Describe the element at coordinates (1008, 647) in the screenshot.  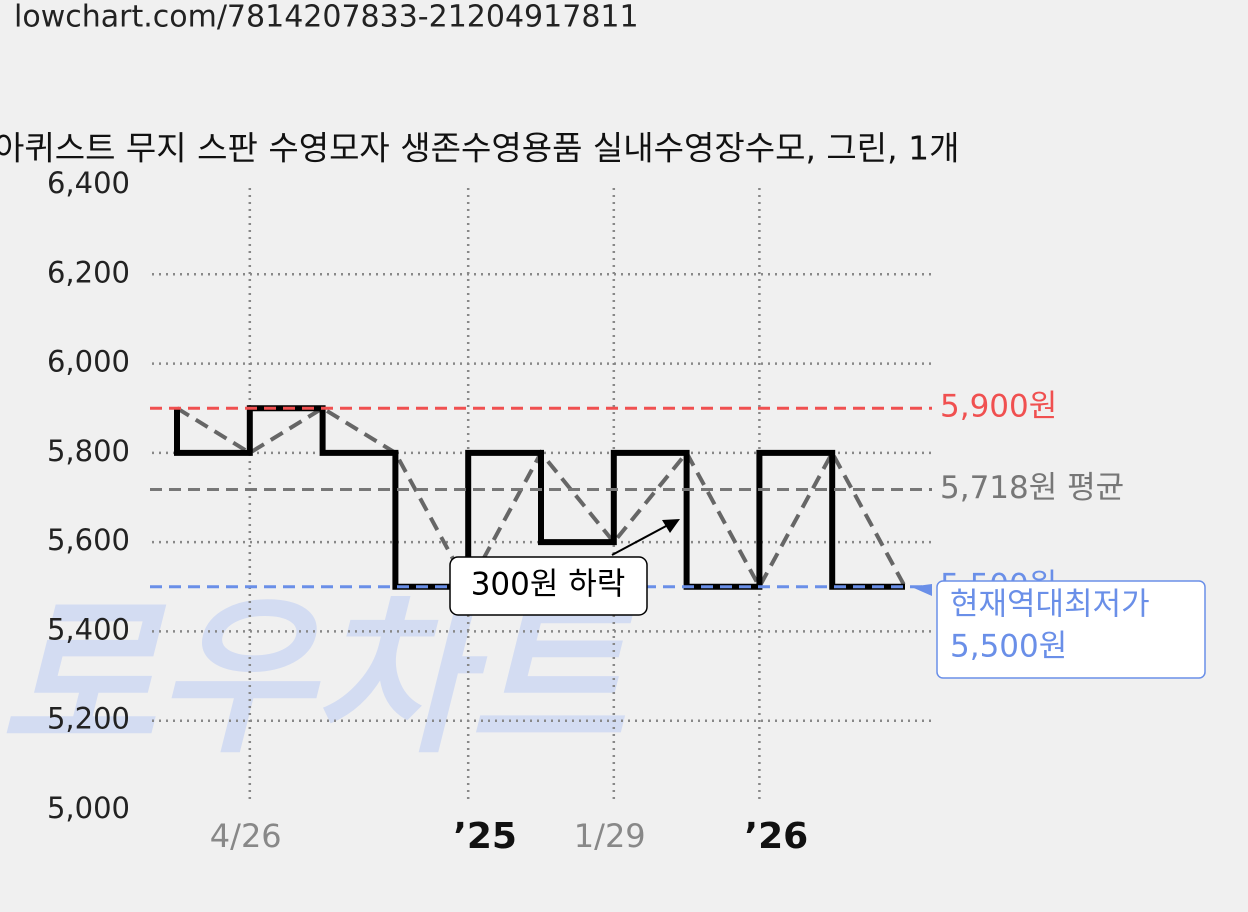
I see `callout-text: 5,500원` at that location.